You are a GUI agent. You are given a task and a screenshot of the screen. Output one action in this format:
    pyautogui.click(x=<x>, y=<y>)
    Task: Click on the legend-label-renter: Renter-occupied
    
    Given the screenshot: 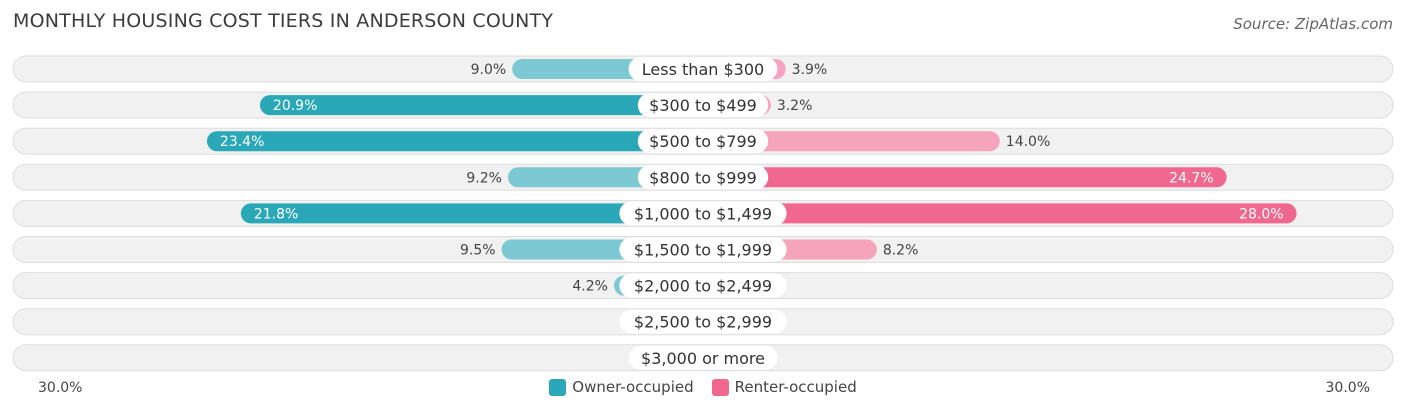 What is the action you would take?
    pyautogui.click(x=795, y=387)
    